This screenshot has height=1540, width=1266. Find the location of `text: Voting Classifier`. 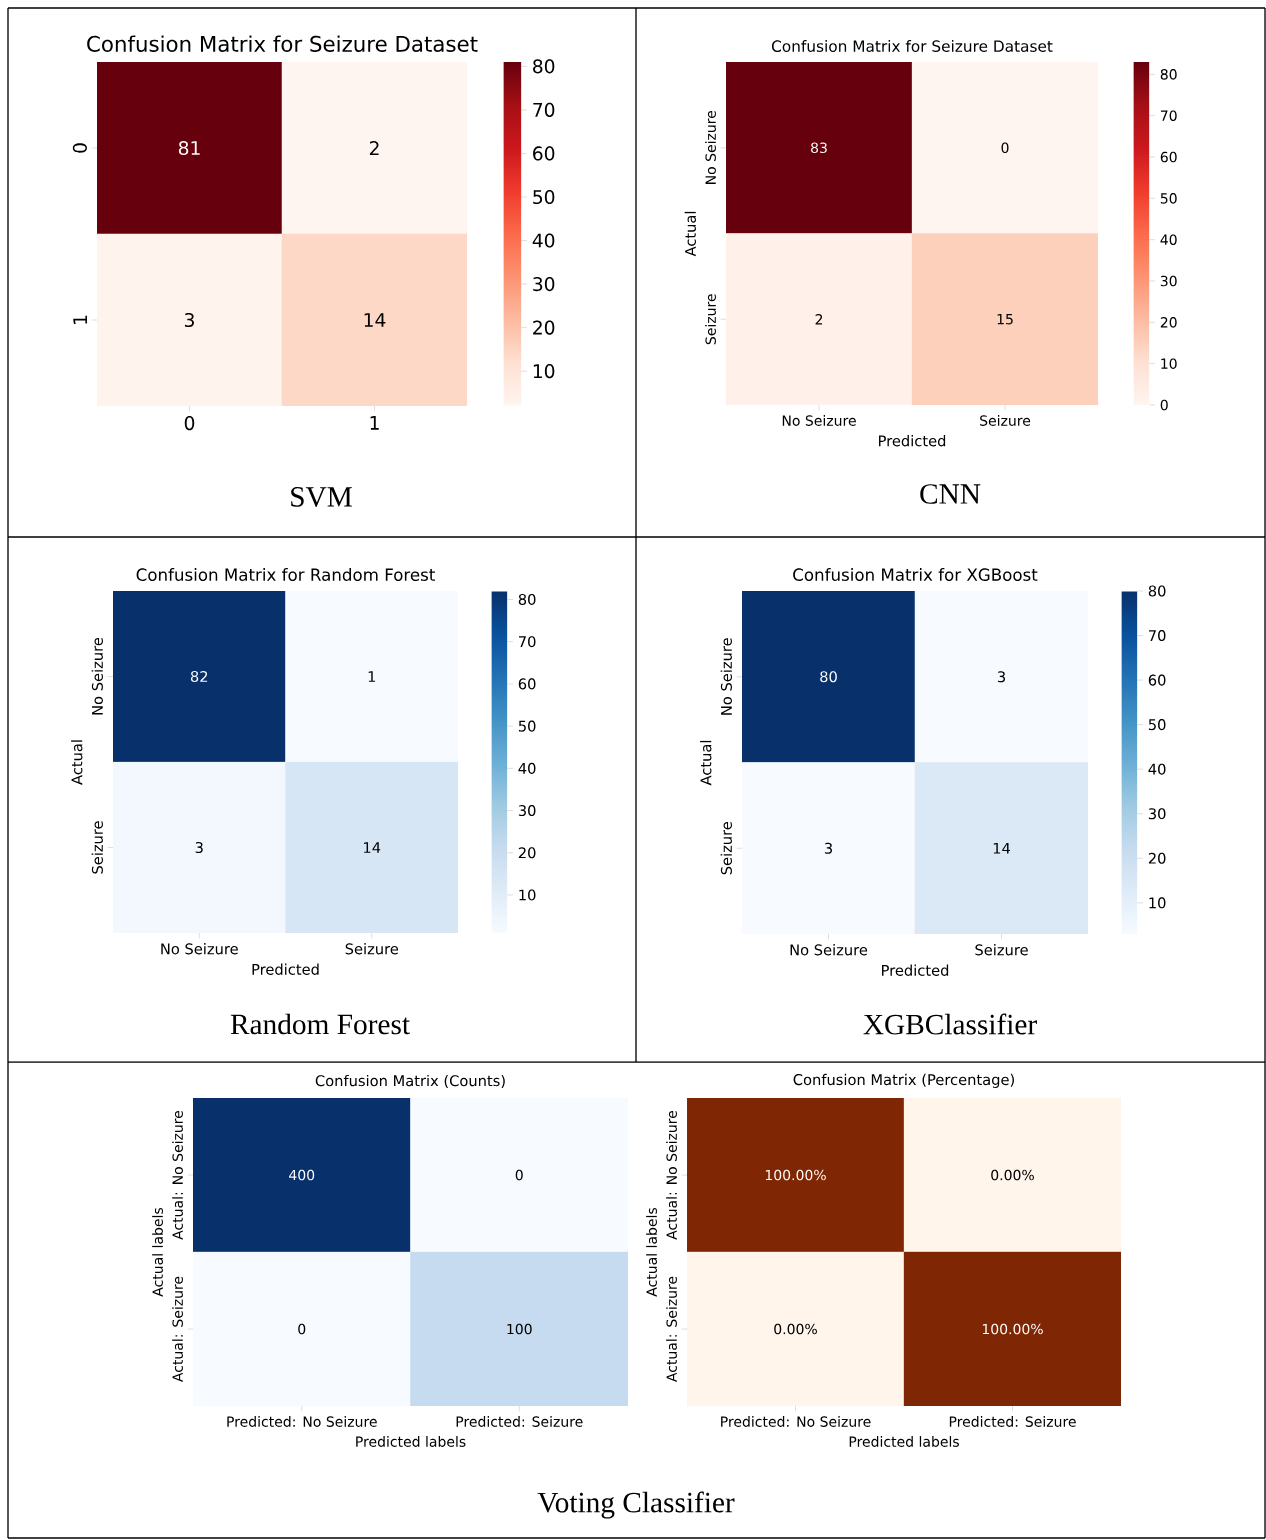

text: Voting Classifier is located at coordinates (636, 1505).